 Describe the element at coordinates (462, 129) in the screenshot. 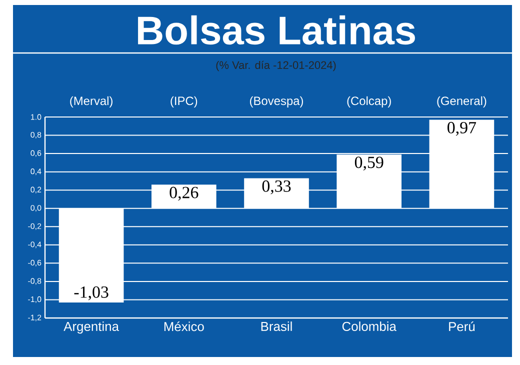

I see `data-label: 0,97` at that location.